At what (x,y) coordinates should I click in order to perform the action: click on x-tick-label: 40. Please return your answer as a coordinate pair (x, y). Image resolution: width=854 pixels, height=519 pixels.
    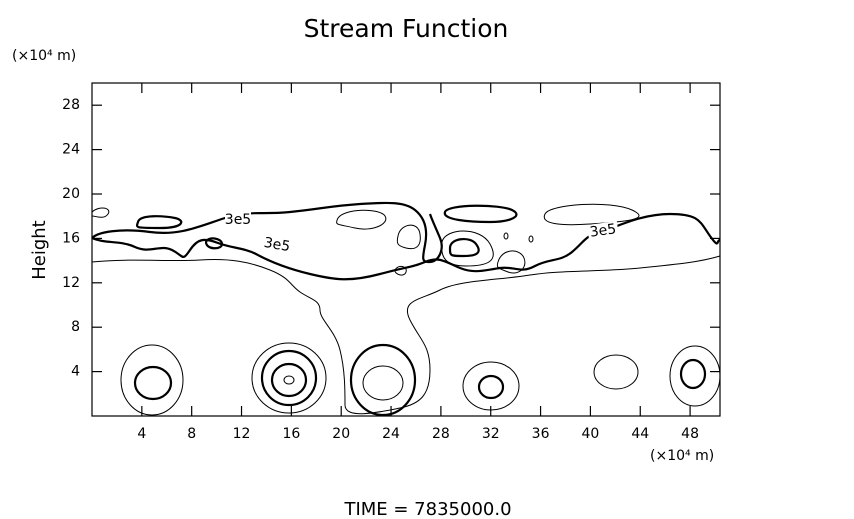
    Looking at the image, I should click on (590, 434).